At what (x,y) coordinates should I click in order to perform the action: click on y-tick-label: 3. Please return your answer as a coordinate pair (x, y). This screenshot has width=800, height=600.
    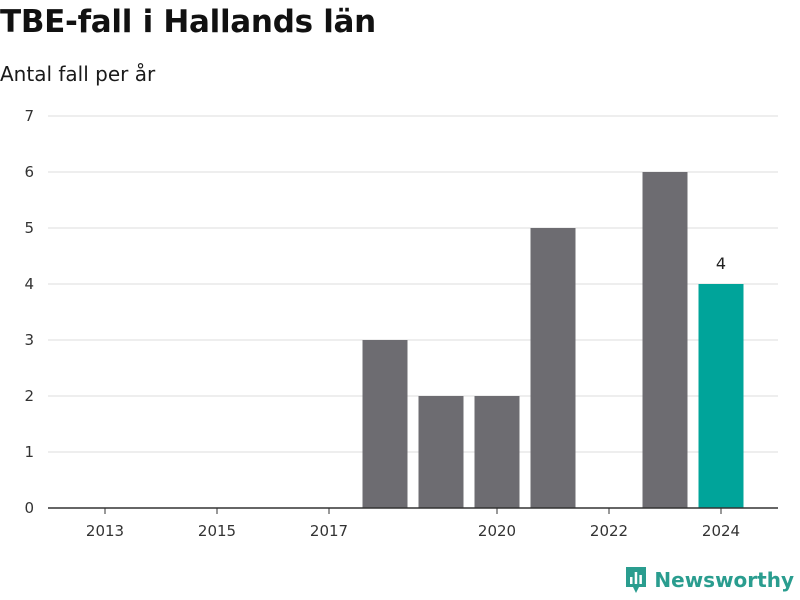
    Looking at the image, I should click on (29, 340).